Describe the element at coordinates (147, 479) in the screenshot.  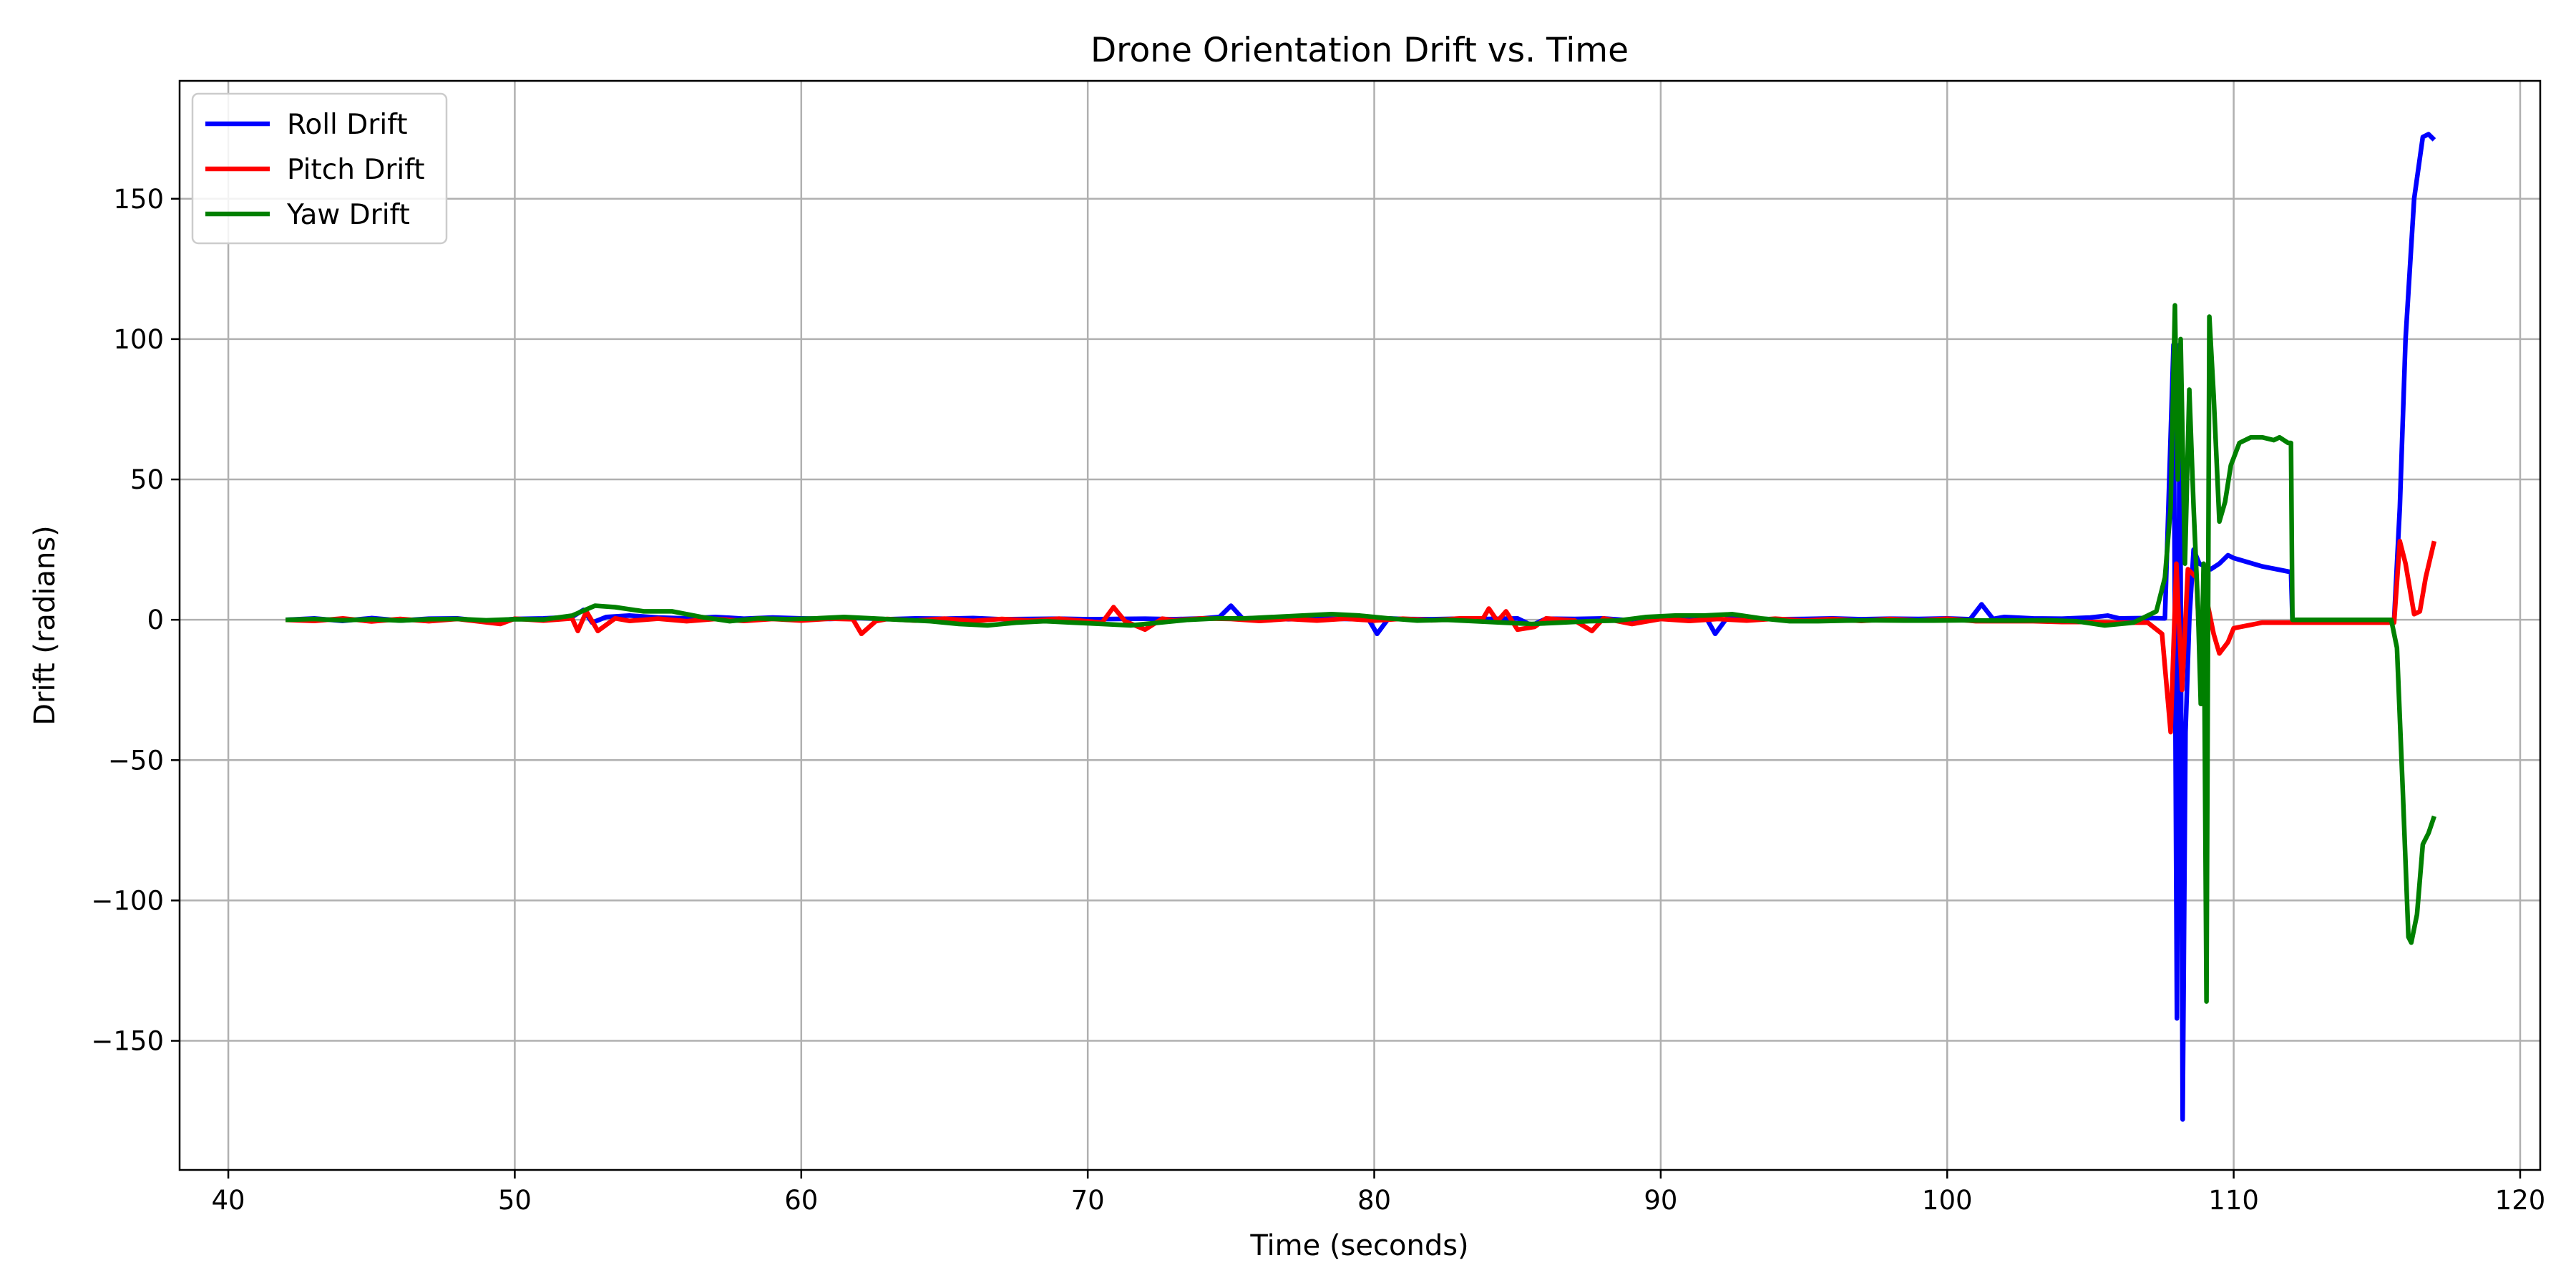
I see `y-tick-label: 50` at that location.